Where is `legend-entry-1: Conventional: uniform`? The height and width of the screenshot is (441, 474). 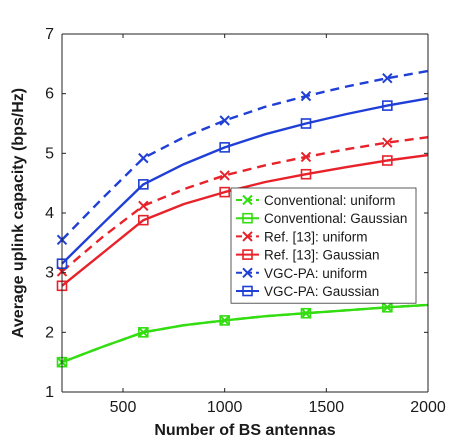 legend-entry-1: Conventional: uniform is located at coordinates (315, 200).